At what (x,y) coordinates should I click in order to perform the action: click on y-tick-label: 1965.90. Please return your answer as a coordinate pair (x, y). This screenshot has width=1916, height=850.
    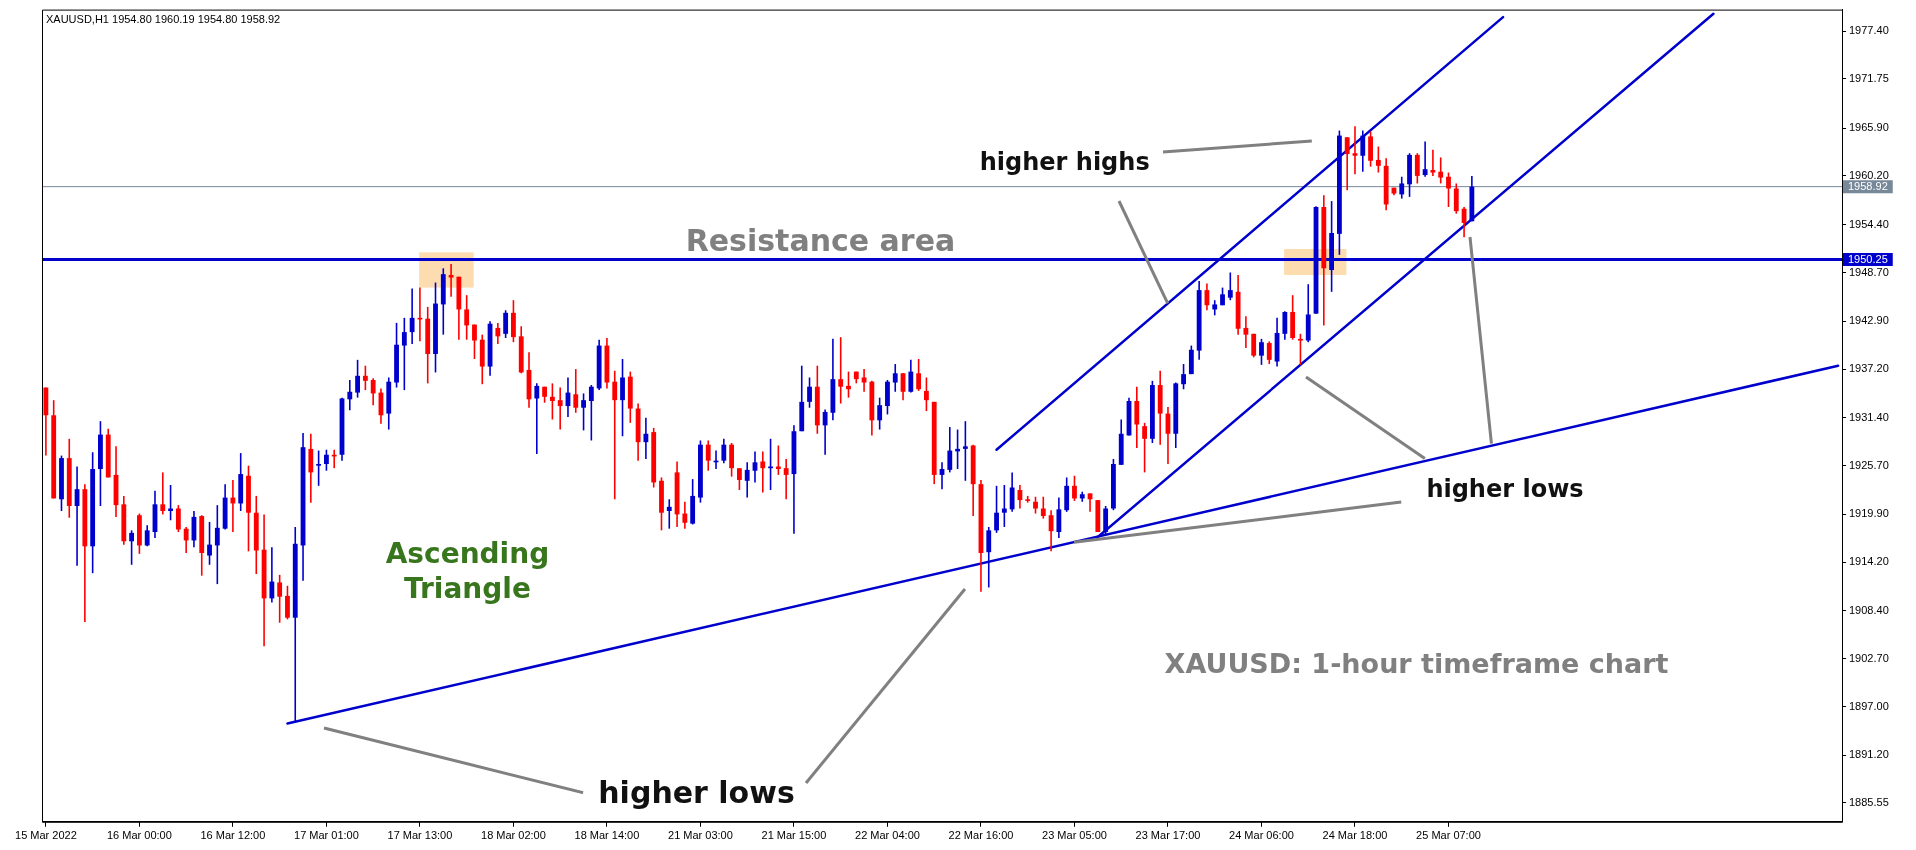
    Looking at the image, I should click on (1869, 127).